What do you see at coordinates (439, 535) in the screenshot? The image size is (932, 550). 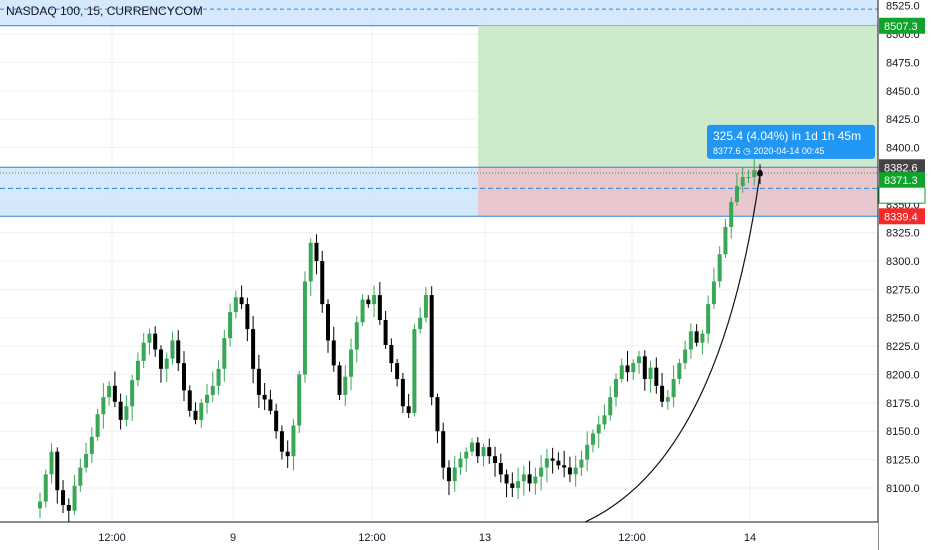 I see `time-axis: 12:00 9 12:00 13 12:00 14` at bounding box center [439, 535].